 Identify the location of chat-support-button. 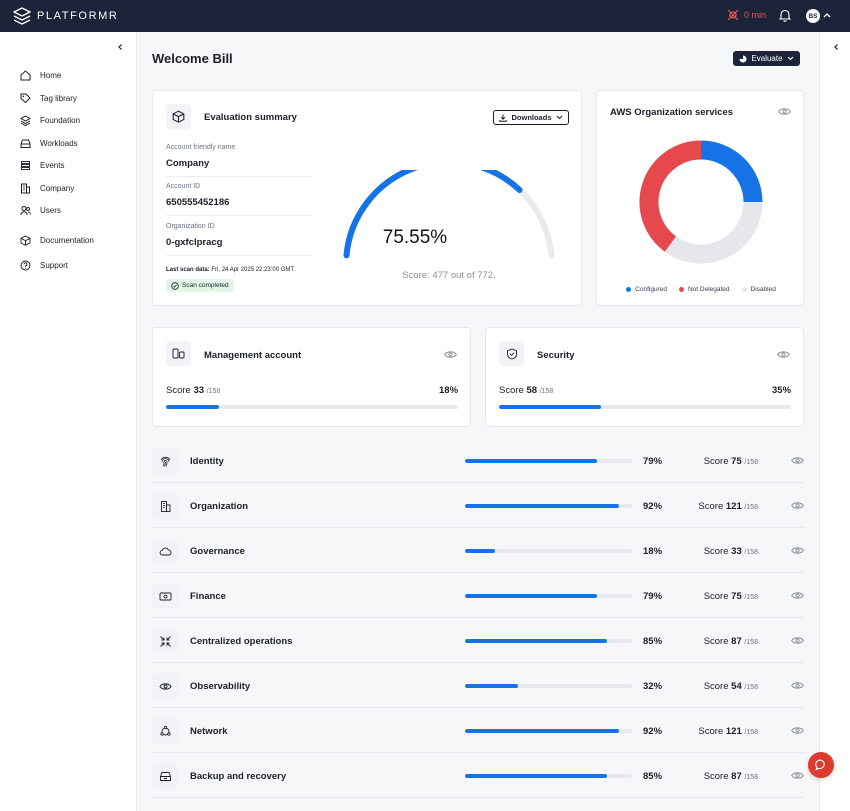
(821, 765).